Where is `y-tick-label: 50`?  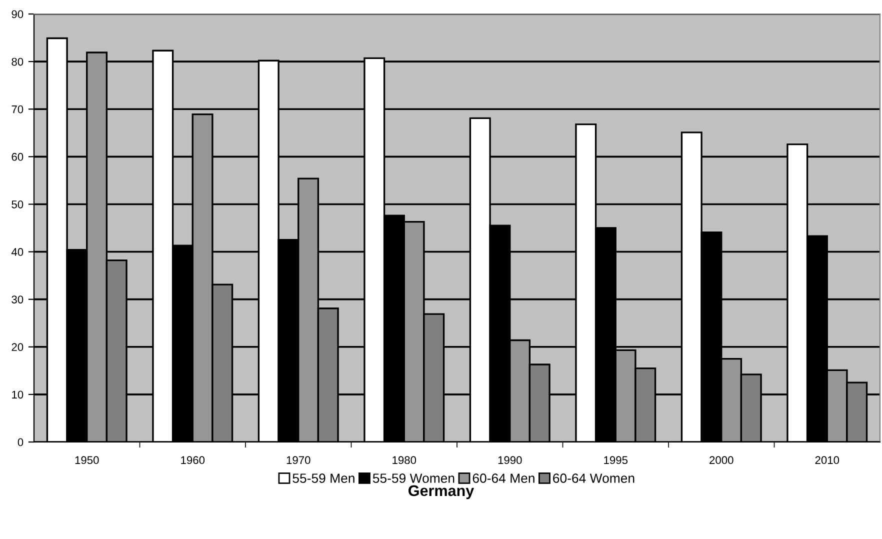
y-tick-label: 50 is located at coordinates (18, 204).